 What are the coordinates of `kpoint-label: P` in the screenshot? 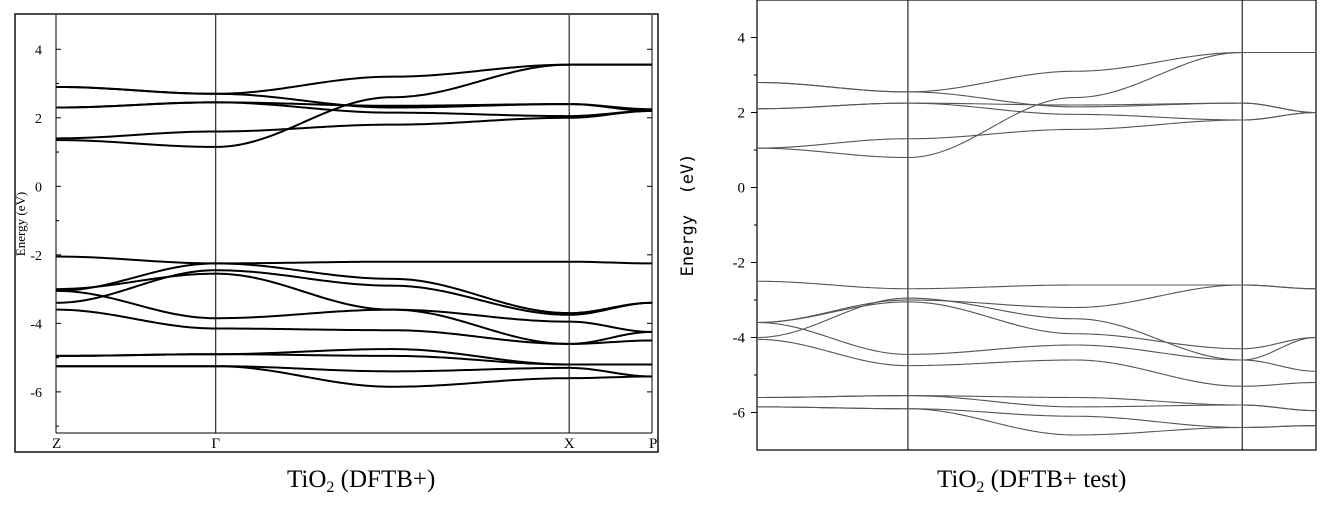 It's located at (653, 444).